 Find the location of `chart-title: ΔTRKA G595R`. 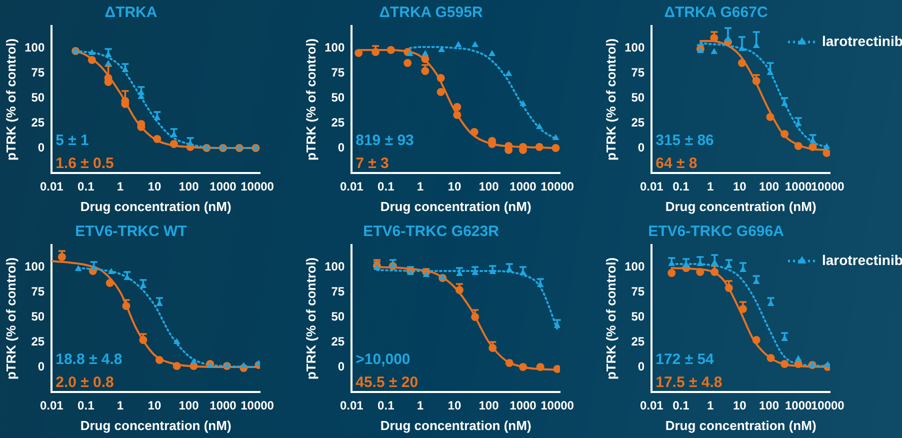

chart-title: ΔTRKA G595R is located at coordinates (431, 13).